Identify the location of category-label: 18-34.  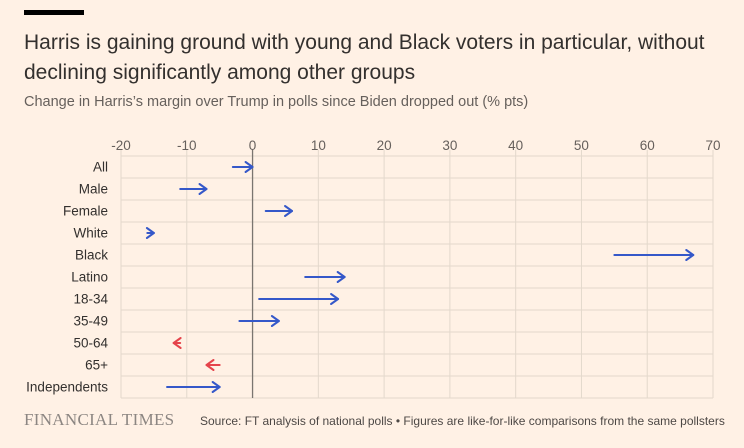
(90, 299).